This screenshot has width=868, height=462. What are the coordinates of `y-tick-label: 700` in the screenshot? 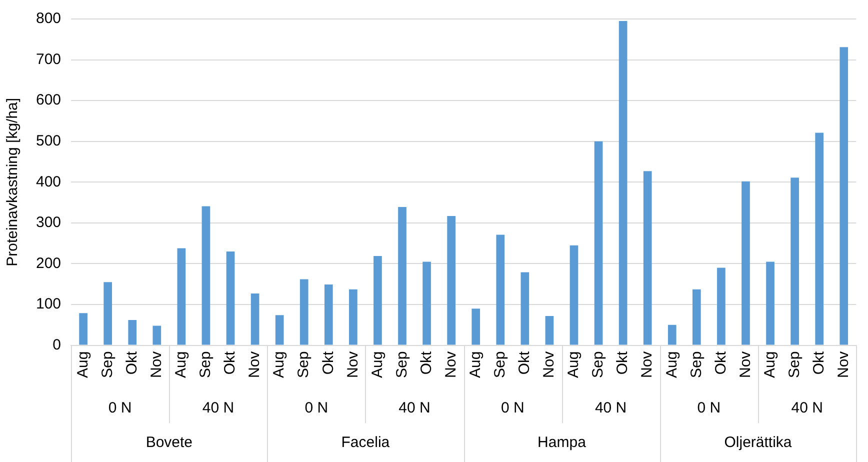 It's located at (49, 59).